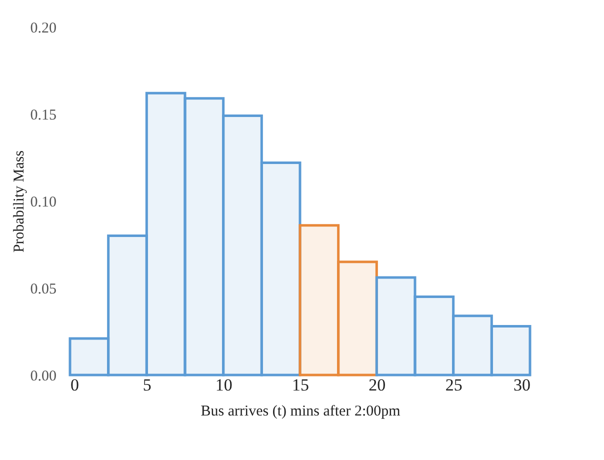 This screenshot has height=460, width=604. Describe the element at coordinates (300, 385) in the screenshot. I see `x-tick-label: 15` at that location.